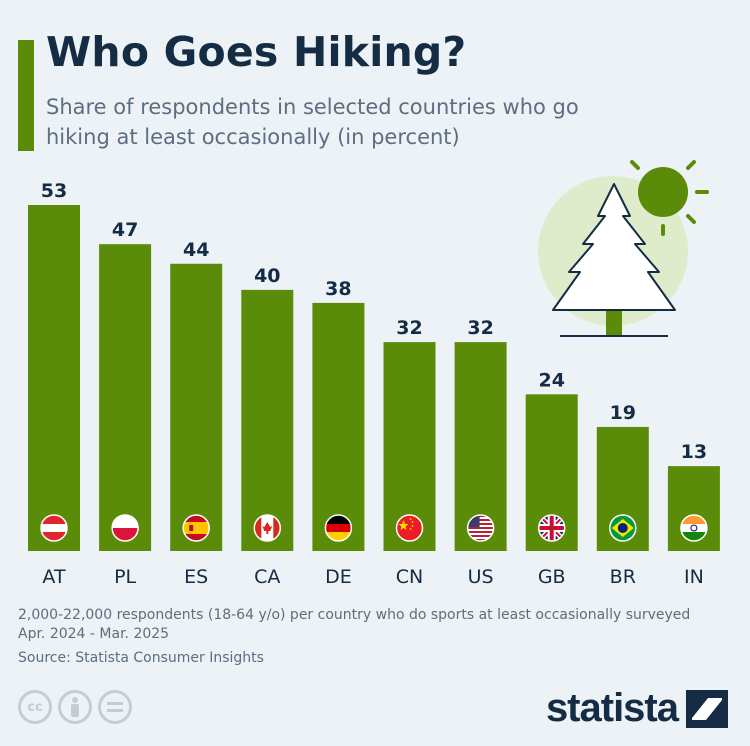 The height and width of the screenshot is (746, 750). I want to click on data-label-br: 19, so click(623, 413).